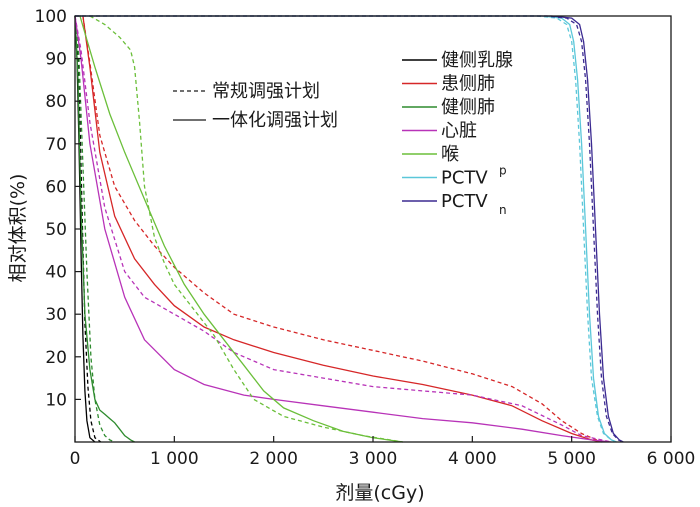 This screenshot has width=700, height=507. What do you see at coordinates (671, 459) in the screenshot?
I see `x-tick-label: 6 000` at bounding box center [671, 459].